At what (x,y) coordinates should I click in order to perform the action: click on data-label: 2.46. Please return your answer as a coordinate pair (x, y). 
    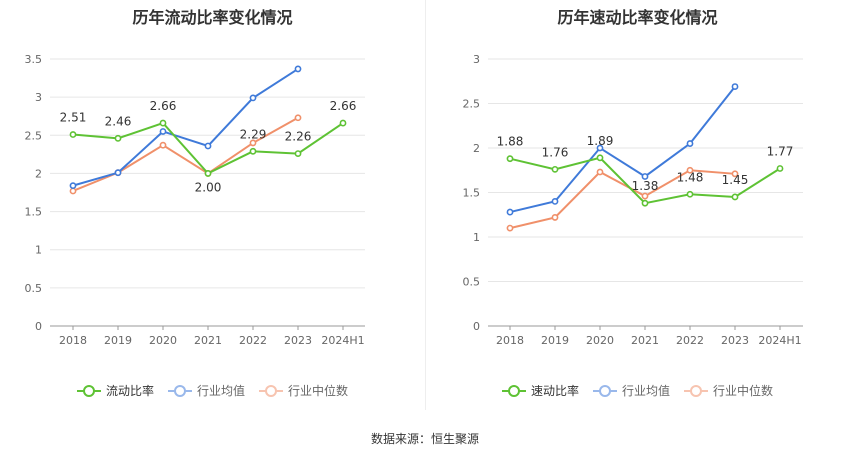
    Looking at the image, I should click on (118, 121).